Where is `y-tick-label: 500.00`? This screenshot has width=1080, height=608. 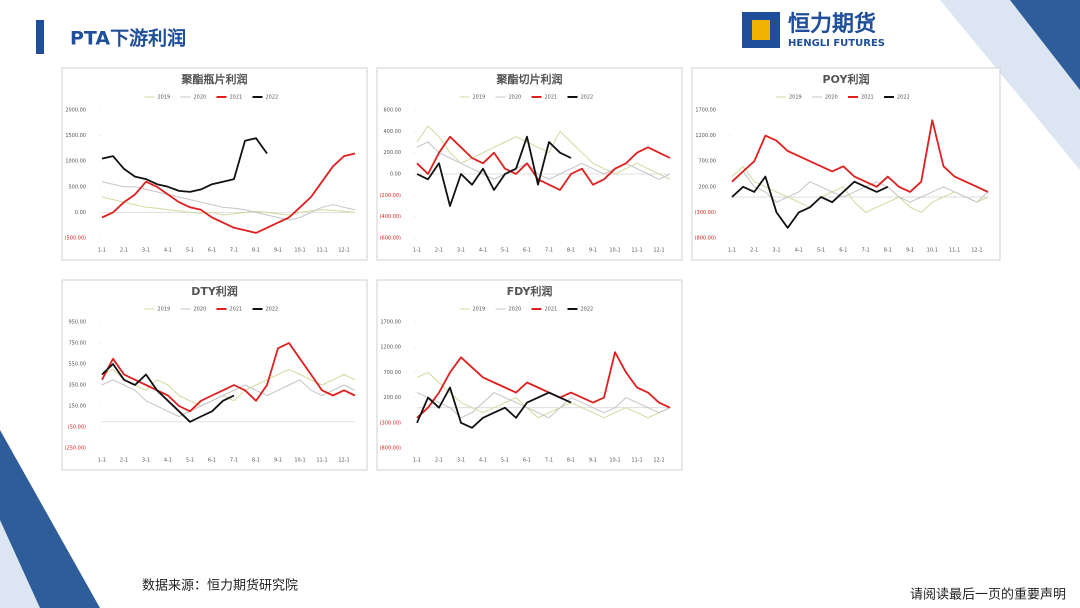
y-tick-label: 500.00 is located at coordinates (78, 187).